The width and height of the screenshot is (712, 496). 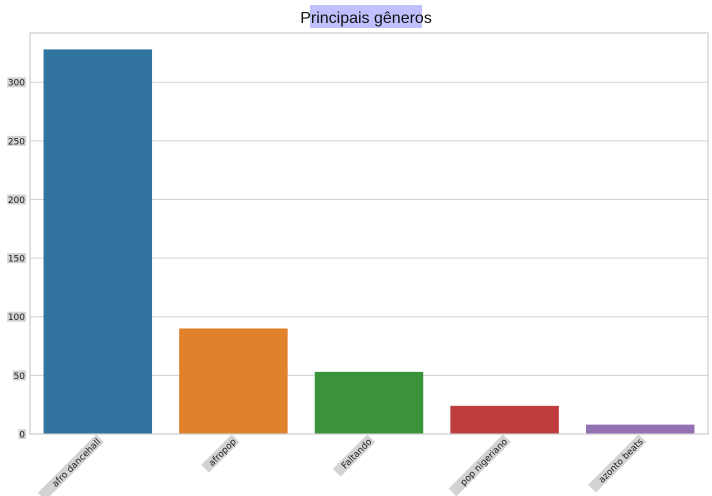 What do you see at coordinates (77, 463) in the screenshot?
I see `x-tick-label: afro dancehall` at bounding box center [77, 463].